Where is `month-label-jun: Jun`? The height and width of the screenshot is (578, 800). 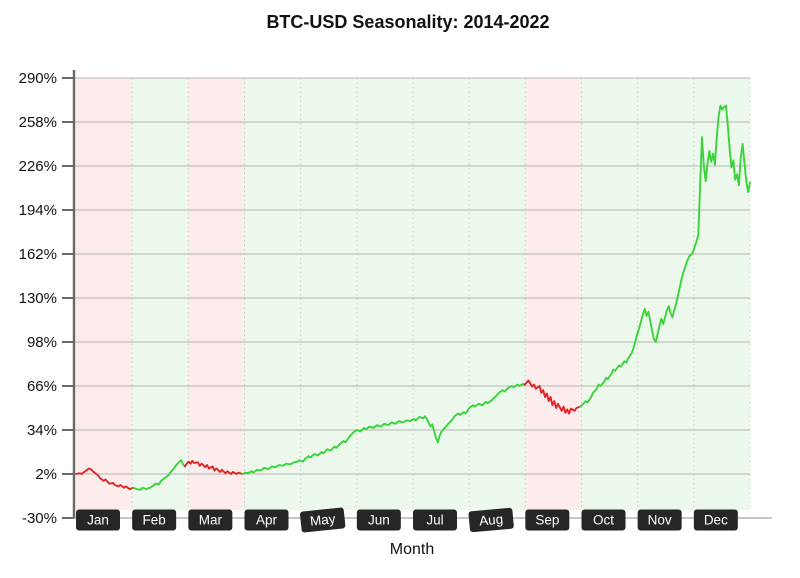
month-label-jun: Jun is located at coordinates (379, 520).